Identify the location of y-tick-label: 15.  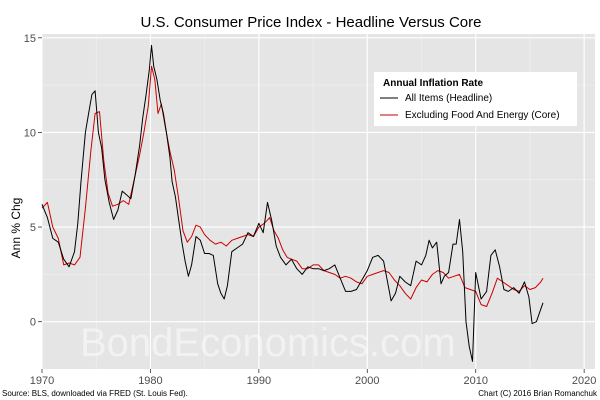
(30, 39).